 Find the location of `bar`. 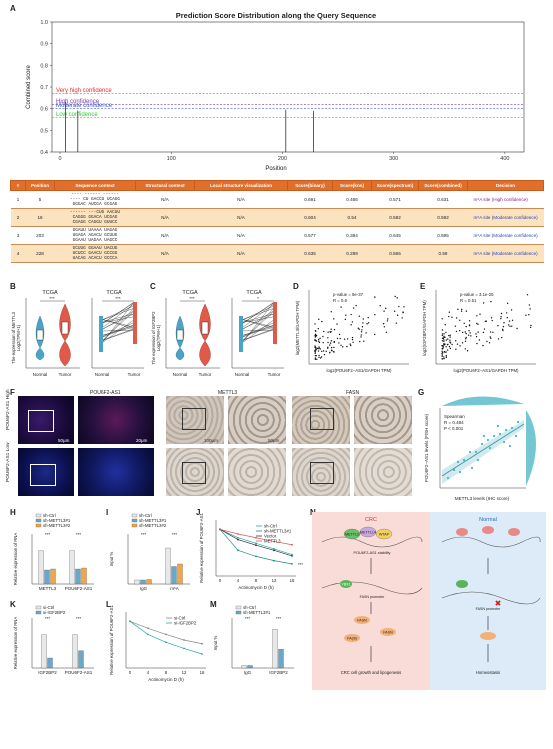

bar is located at coordinates (41, 567).